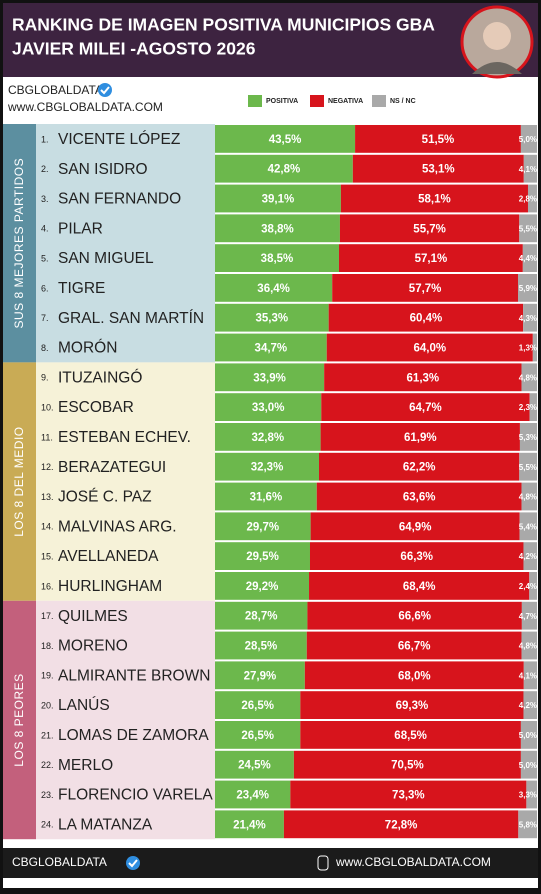 The height and width of the screenshot is (894, 541). What do you see at coordinates (426, 319) in the screenshot?
I see `value-label: 60,4%` at bounding box center [426, 319].